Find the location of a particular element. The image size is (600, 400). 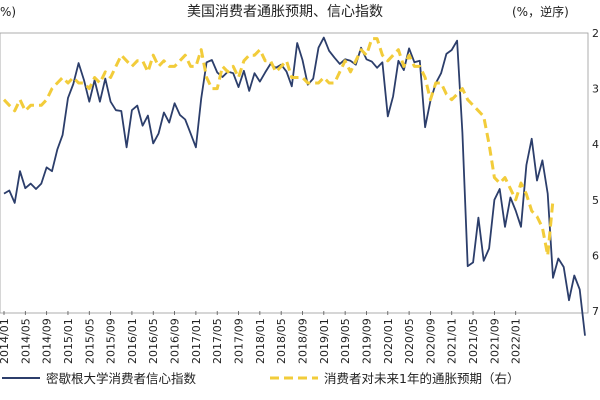

legend: 密歇根大学消费者信心指数 消费者对未来1年的通胀预期（右） is located at coordinates (260, 378).